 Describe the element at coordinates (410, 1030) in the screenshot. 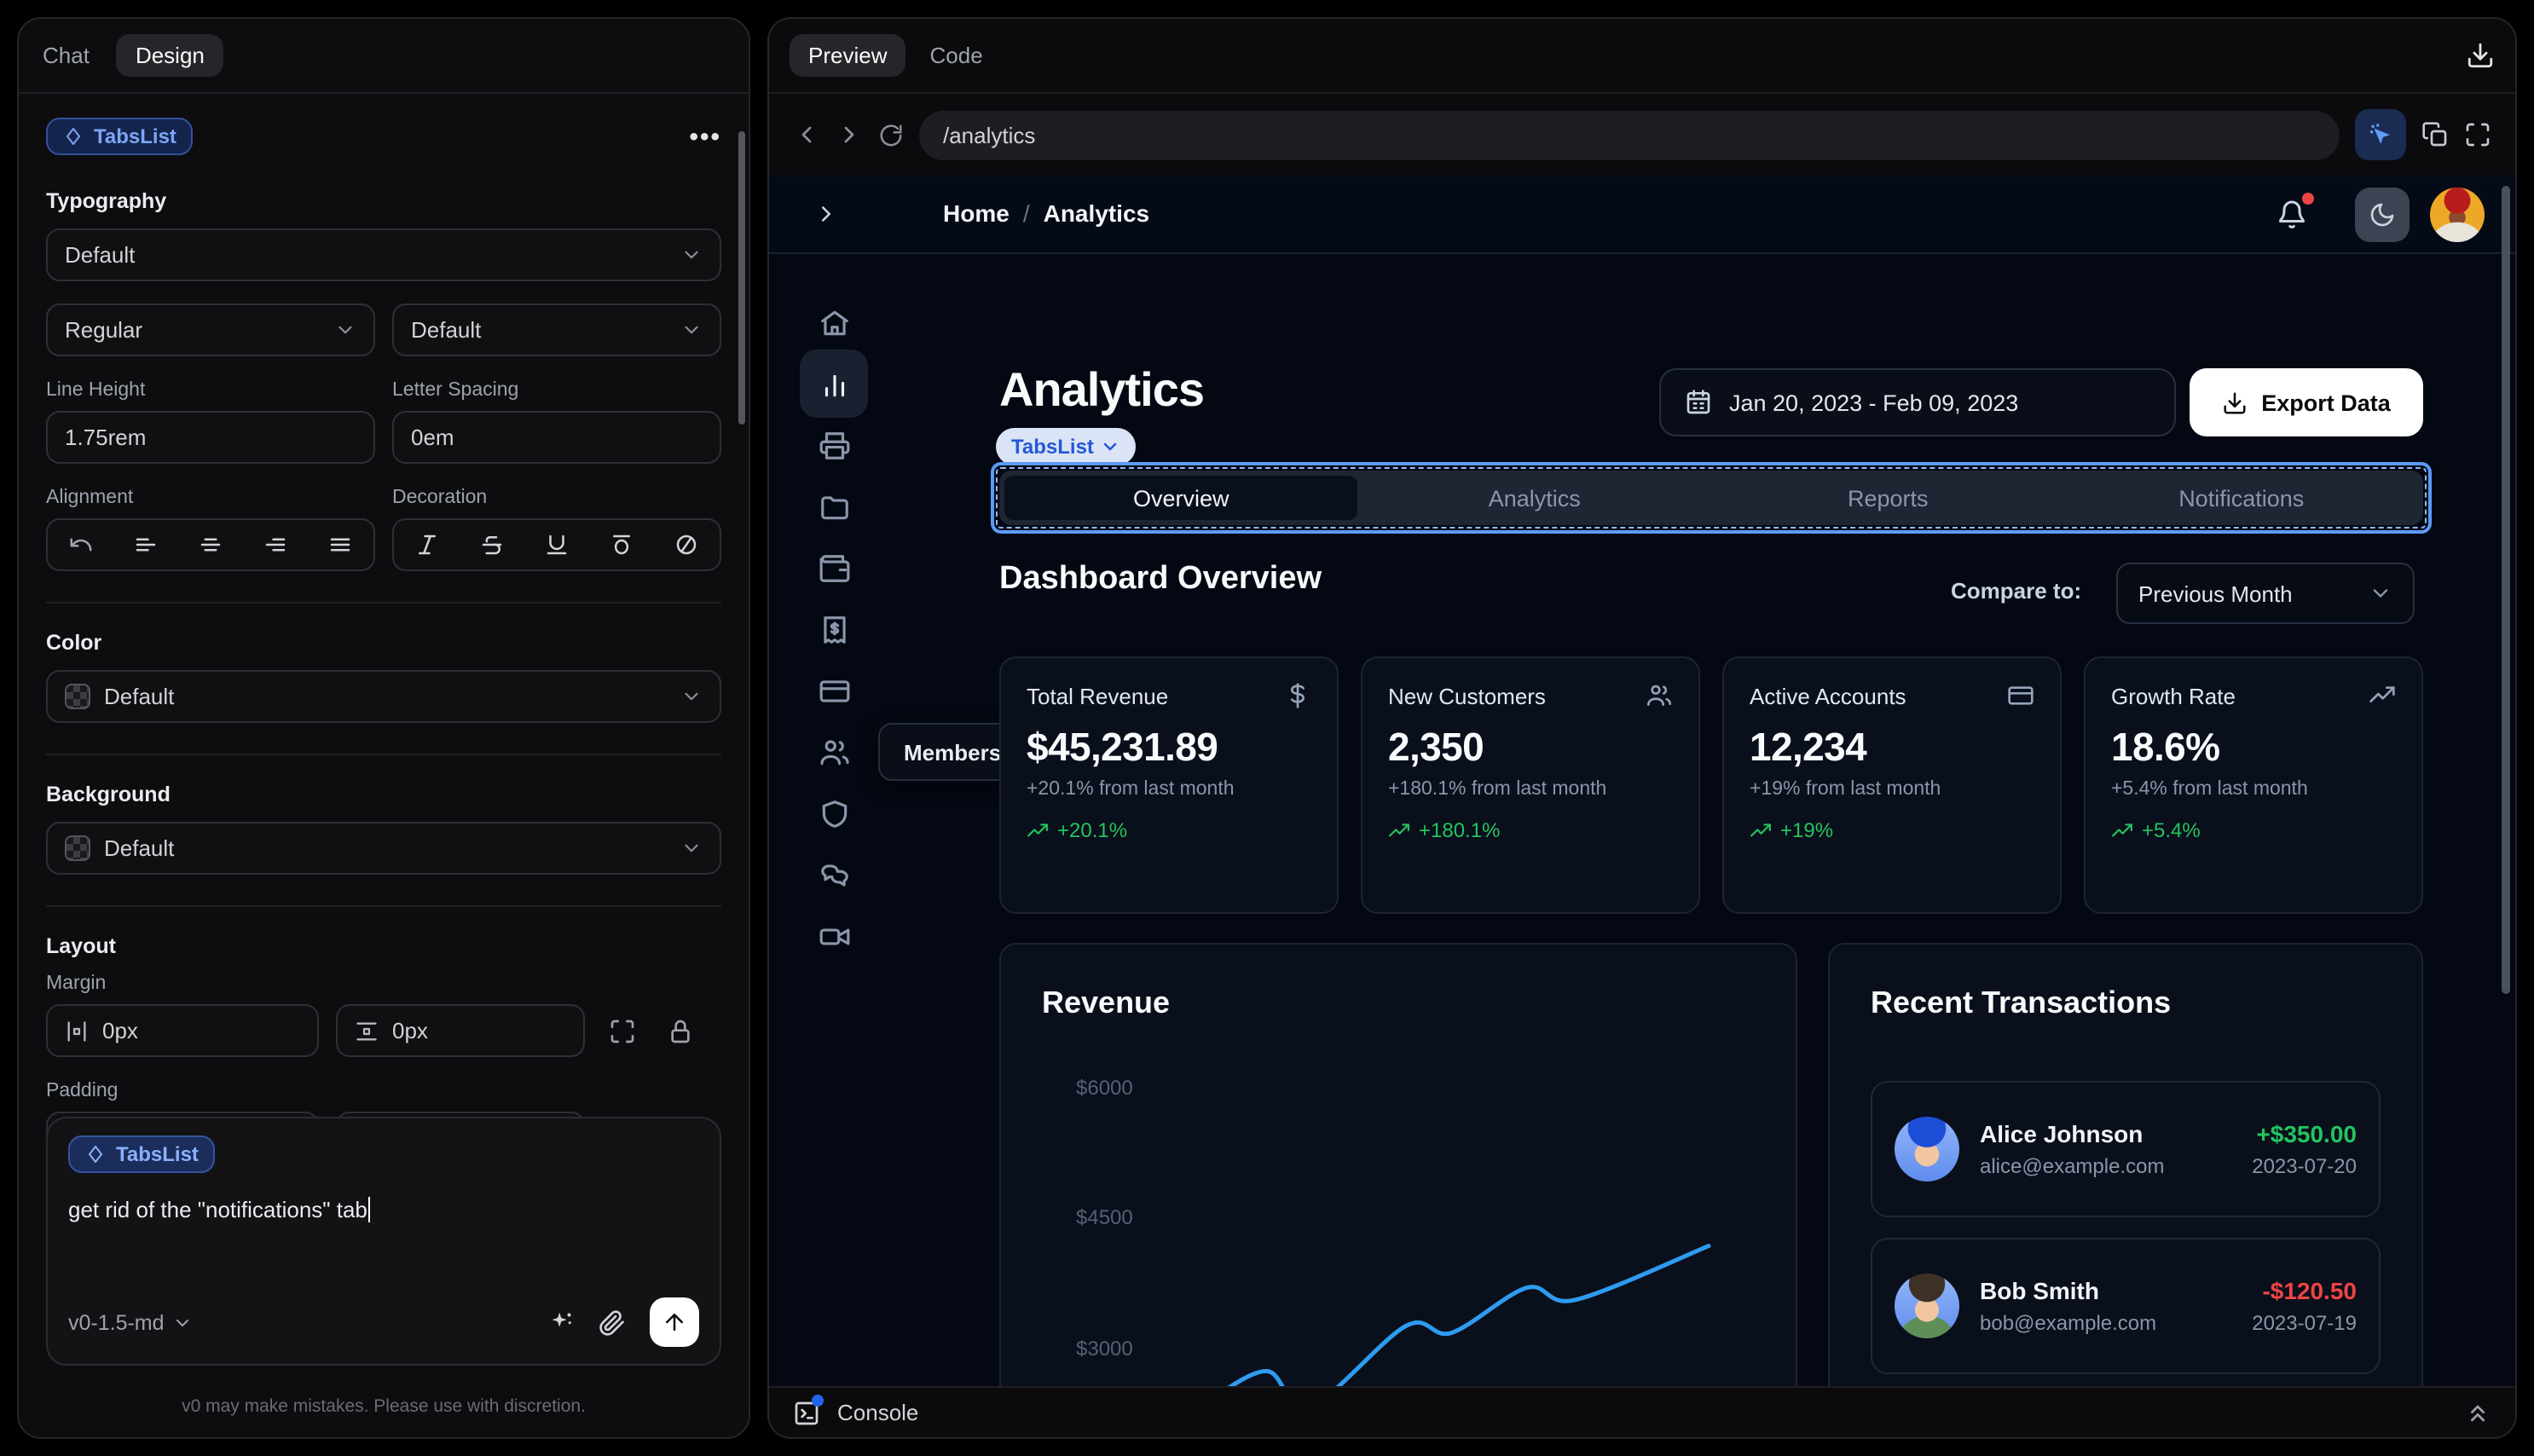

I see `margin-y-value: 0px` at that location.